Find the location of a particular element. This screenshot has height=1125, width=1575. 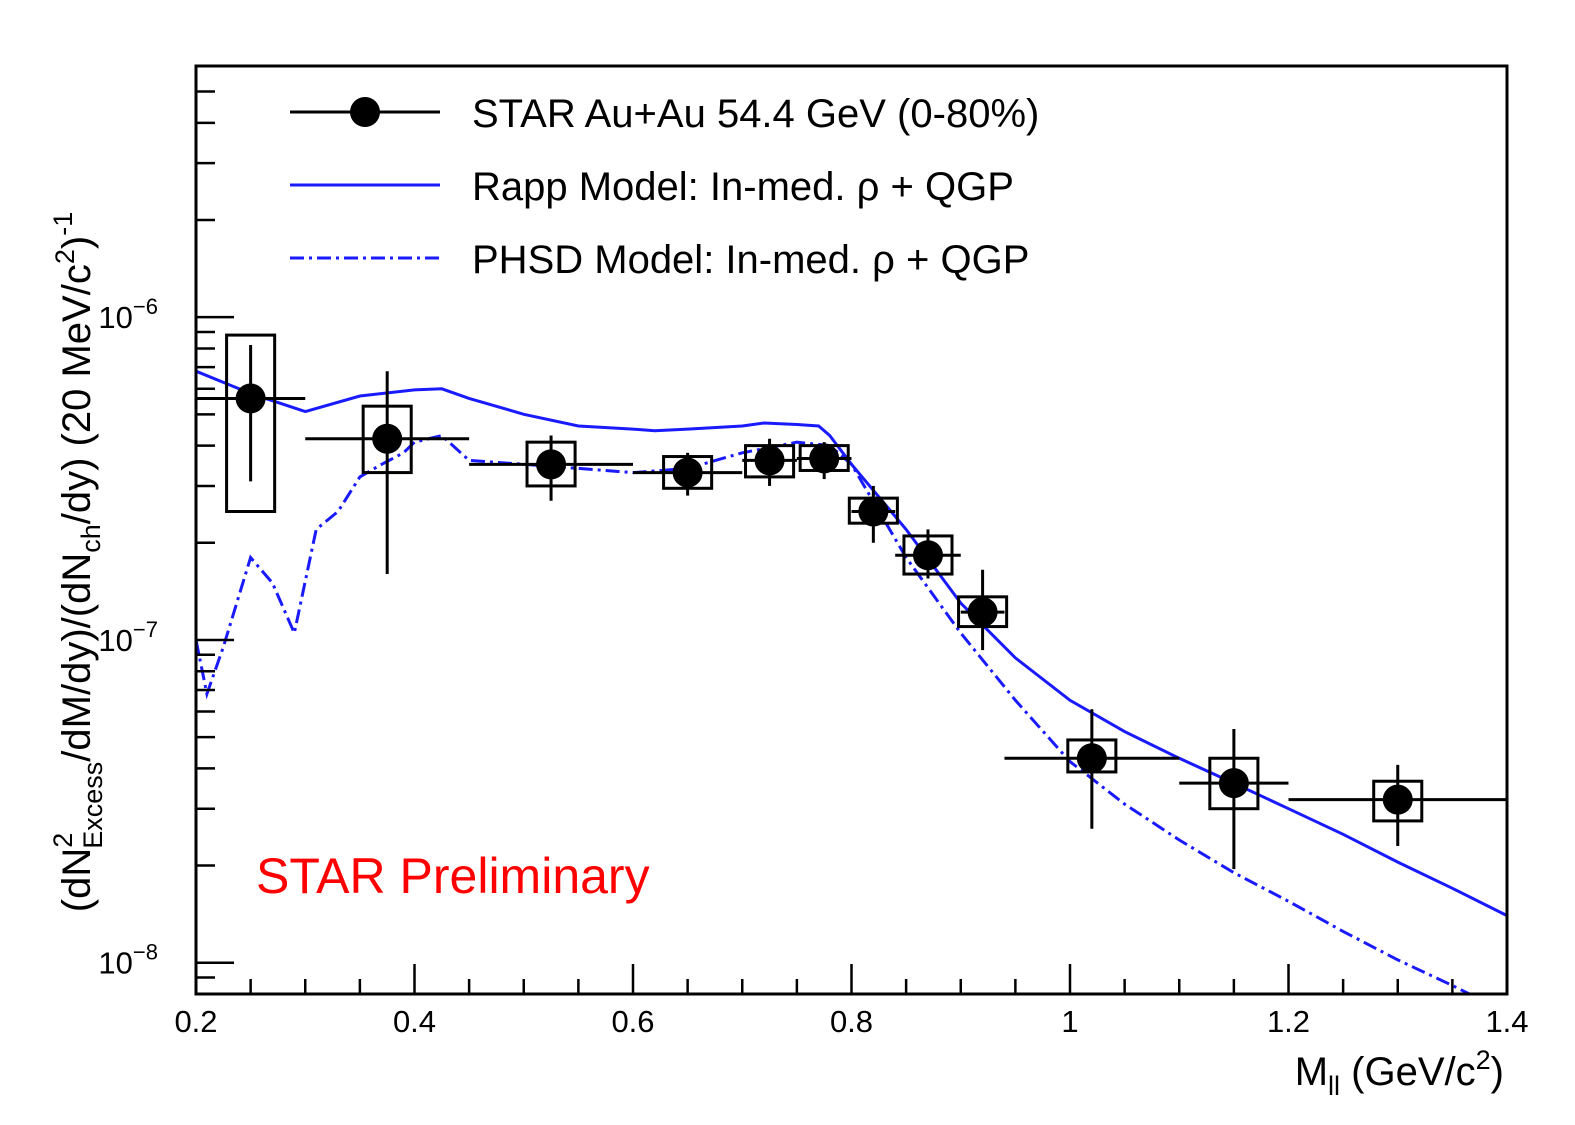

legend-label-star: STAR Au+Au 54.4 GeV (0-80%) is located at coordinates (755, 114).